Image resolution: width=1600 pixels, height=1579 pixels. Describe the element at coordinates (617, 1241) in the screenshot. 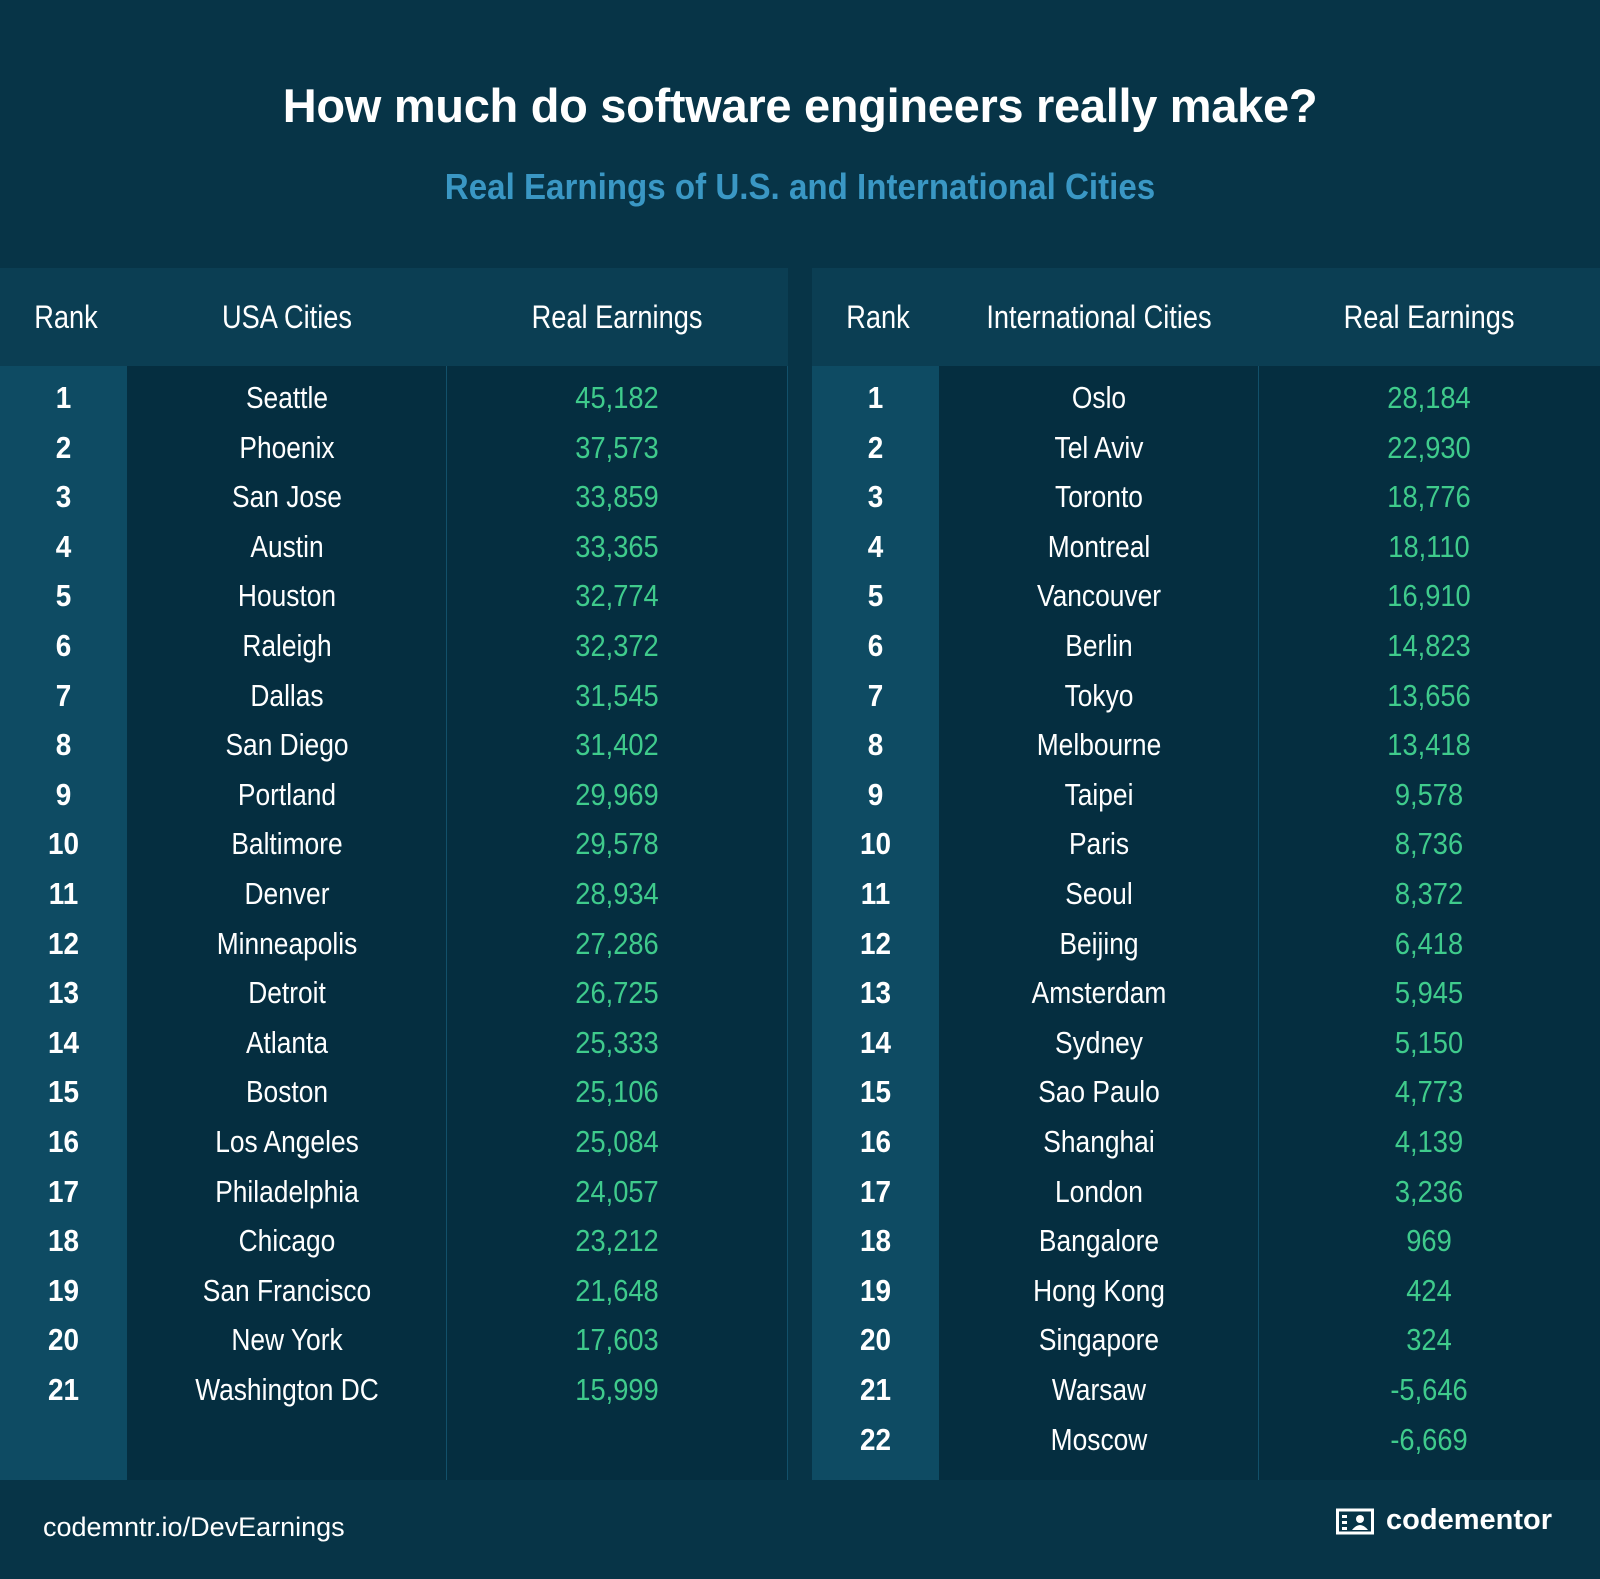

I see `earnings-cell: 23,212` at that location.